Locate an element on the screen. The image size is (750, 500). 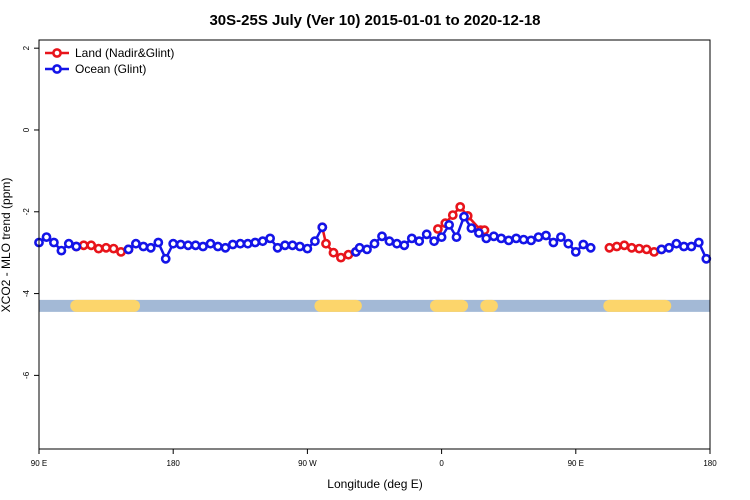
x-tick-label: 0 is located at coordinates (441, 463).